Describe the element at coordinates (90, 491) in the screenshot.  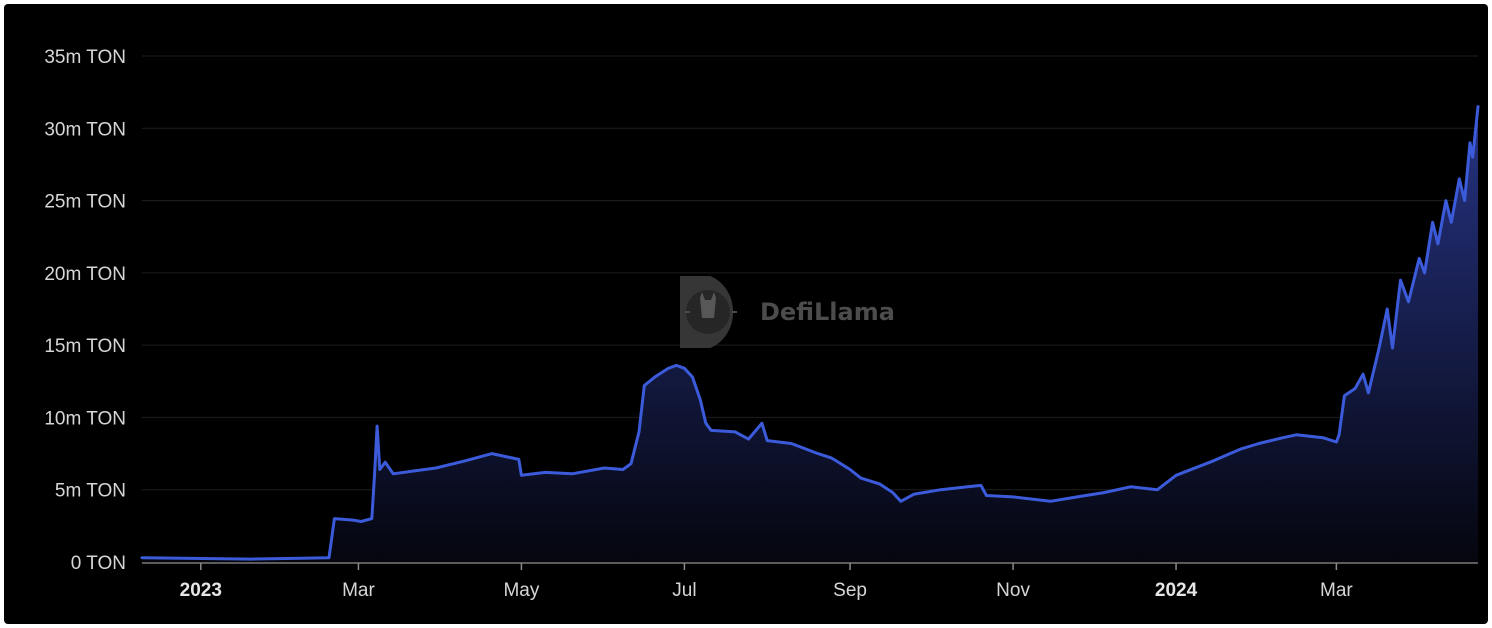
I see `y-tick-label: 5m TON` at that location.